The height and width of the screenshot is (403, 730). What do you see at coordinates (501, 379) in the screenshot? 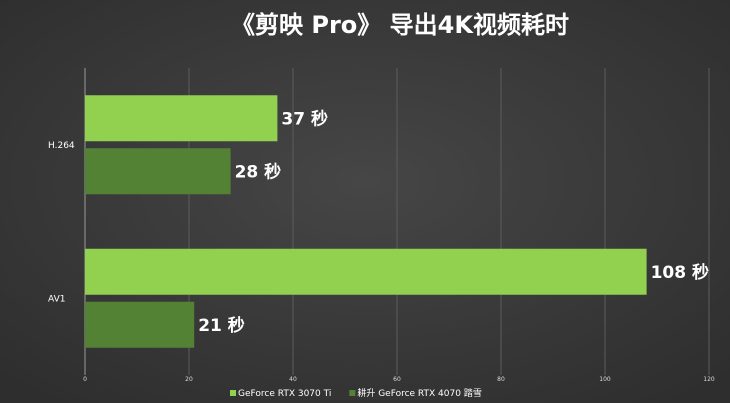
I see `x-tick-label-4: 80` at bounding box center [501, 379].